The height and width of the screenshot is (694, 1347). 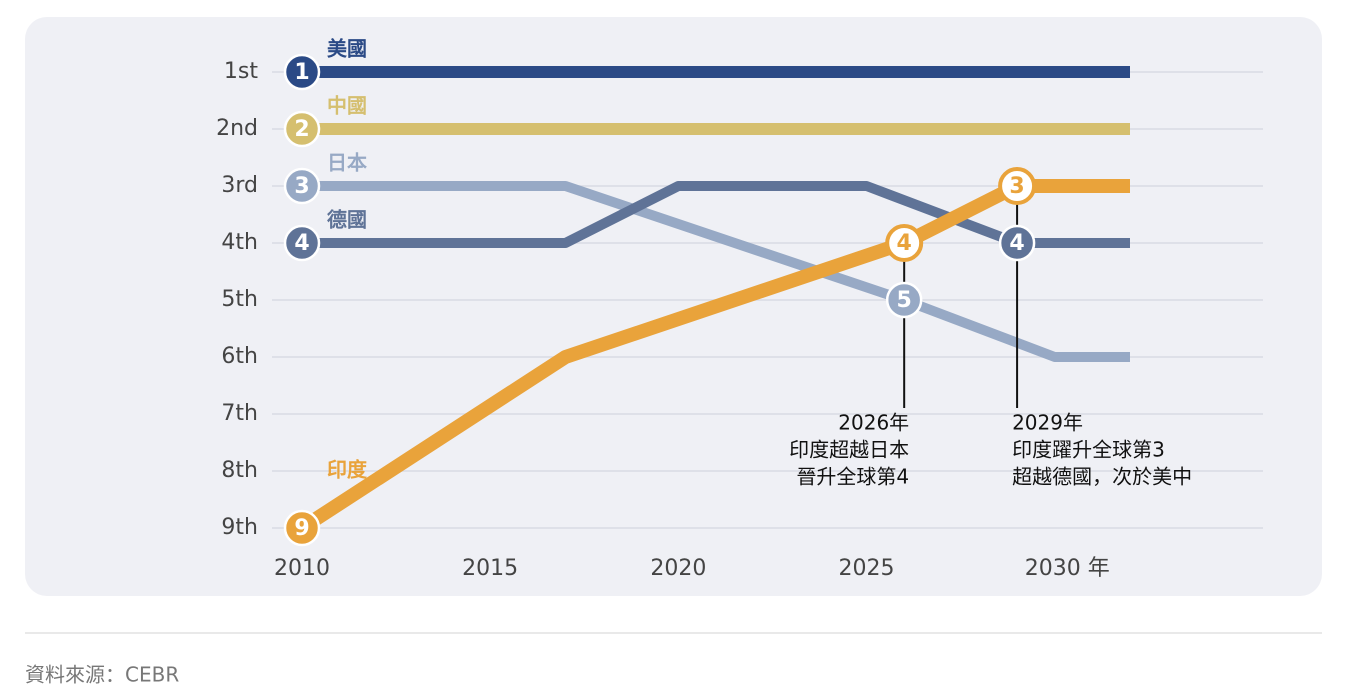 What do you see at coordinates (849, 450) in the screenshot?
I see `annotation-text: 印度超越日本` at bounding box center [849, 450].